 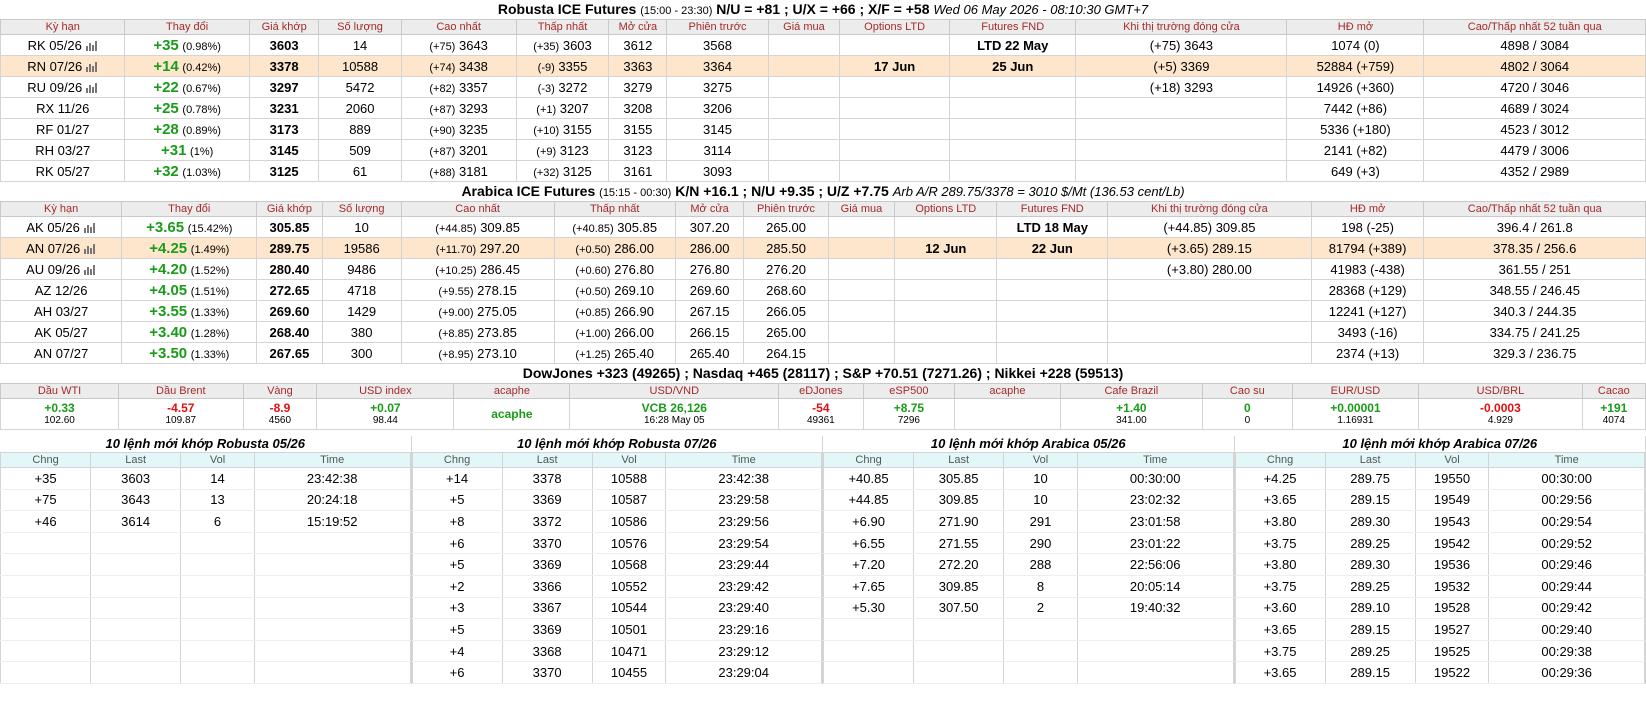 I want to click on trade-cell: 23:29:56, so click(x=743, y=521).